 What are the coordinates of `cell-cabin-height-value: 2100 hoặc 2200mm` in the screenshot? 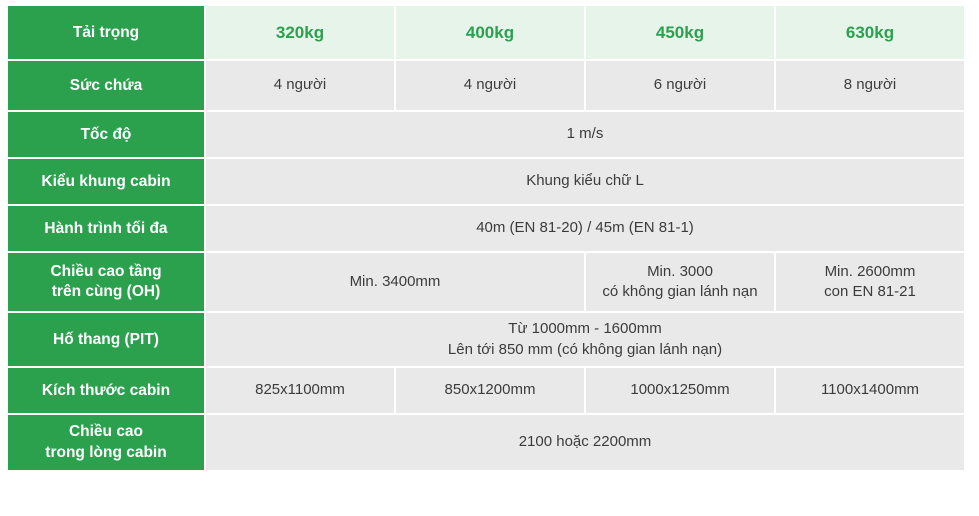 It's located at (585, 442).